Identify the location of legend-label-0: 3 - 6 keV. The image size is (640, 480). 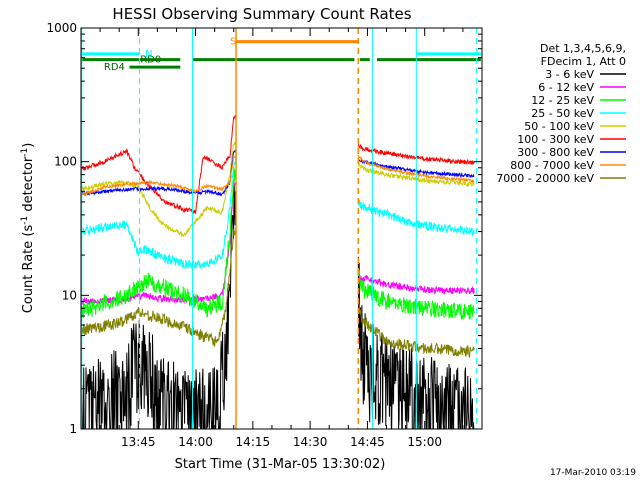
(569, 74).